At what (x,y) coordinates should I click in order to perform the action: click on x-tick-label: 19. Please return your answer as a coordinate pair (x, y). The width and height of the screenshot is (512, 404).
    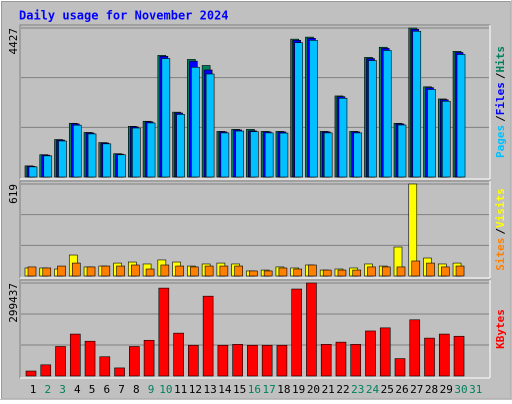
    Looking at the image, I should click on (298, 389).